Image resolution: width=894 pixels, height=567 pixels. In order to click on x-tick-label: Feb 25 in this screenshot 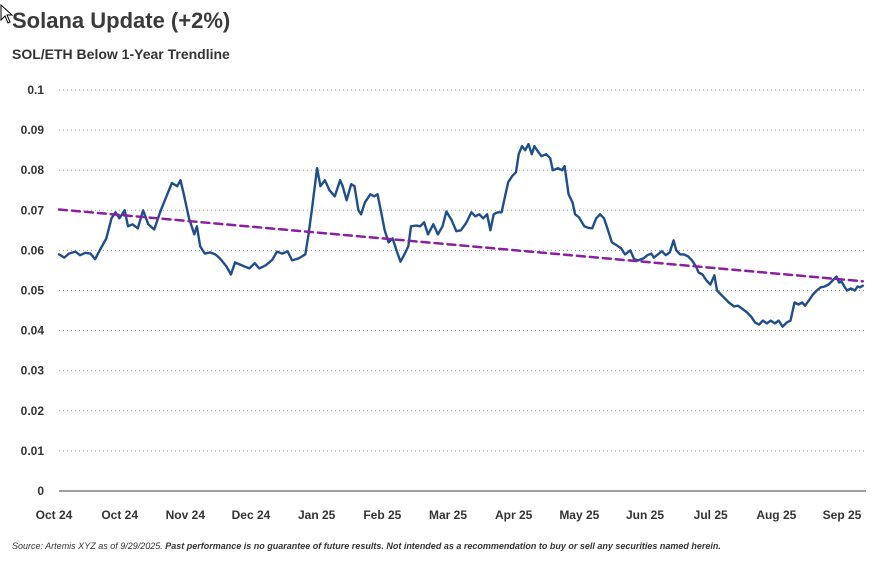, I will do `click(382, 515)`.